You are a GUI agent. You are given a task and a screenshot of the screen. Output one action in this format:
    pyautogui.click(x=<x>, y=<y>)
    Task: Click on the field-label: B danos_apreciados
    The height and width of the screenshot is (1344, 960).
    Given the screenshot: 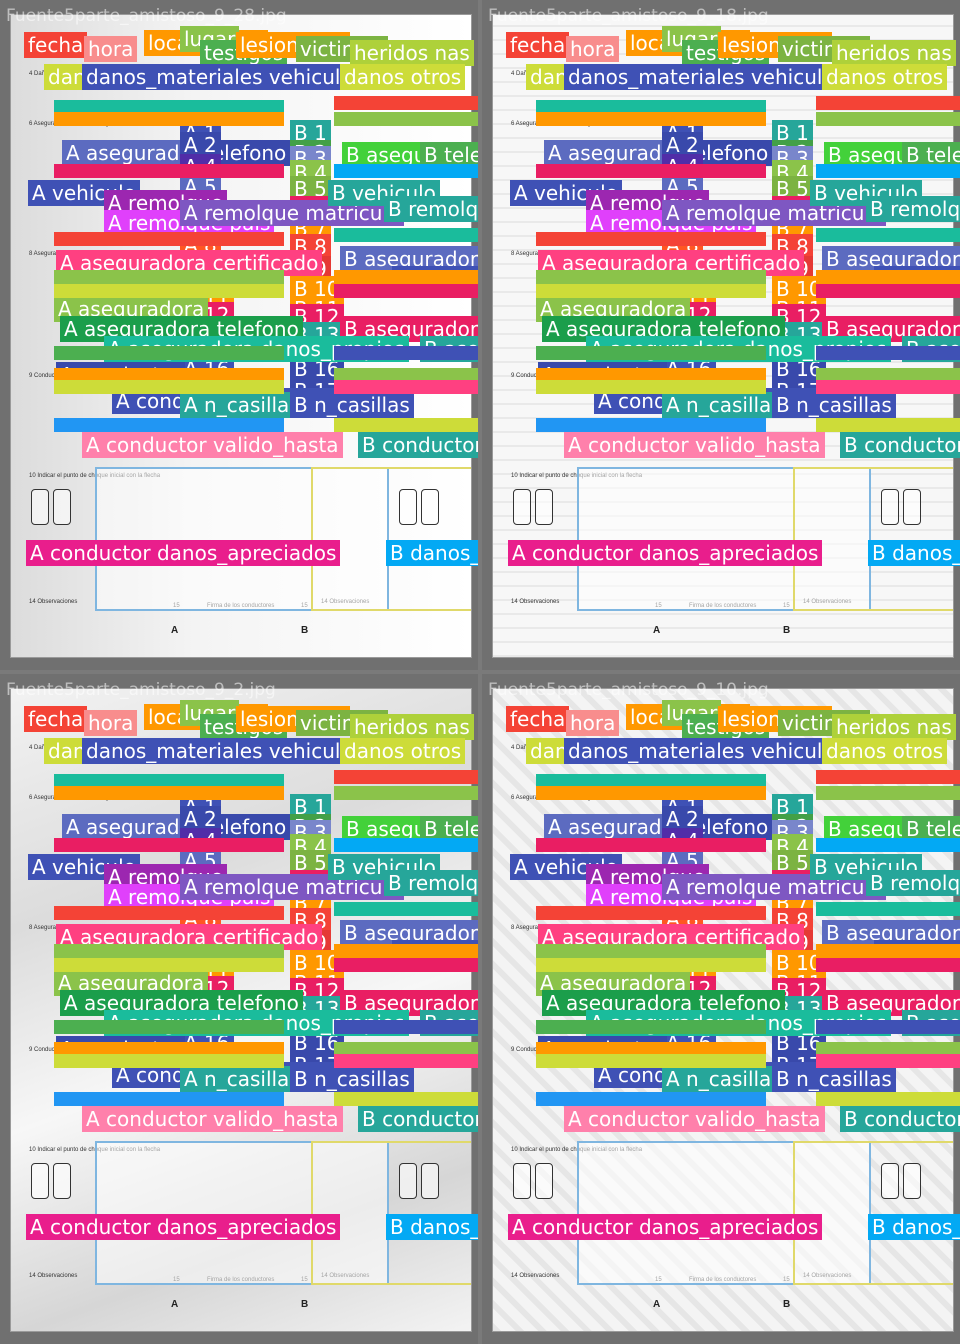 What is the action you would take?
    pyautogui.click(x=432, y=1227)
    